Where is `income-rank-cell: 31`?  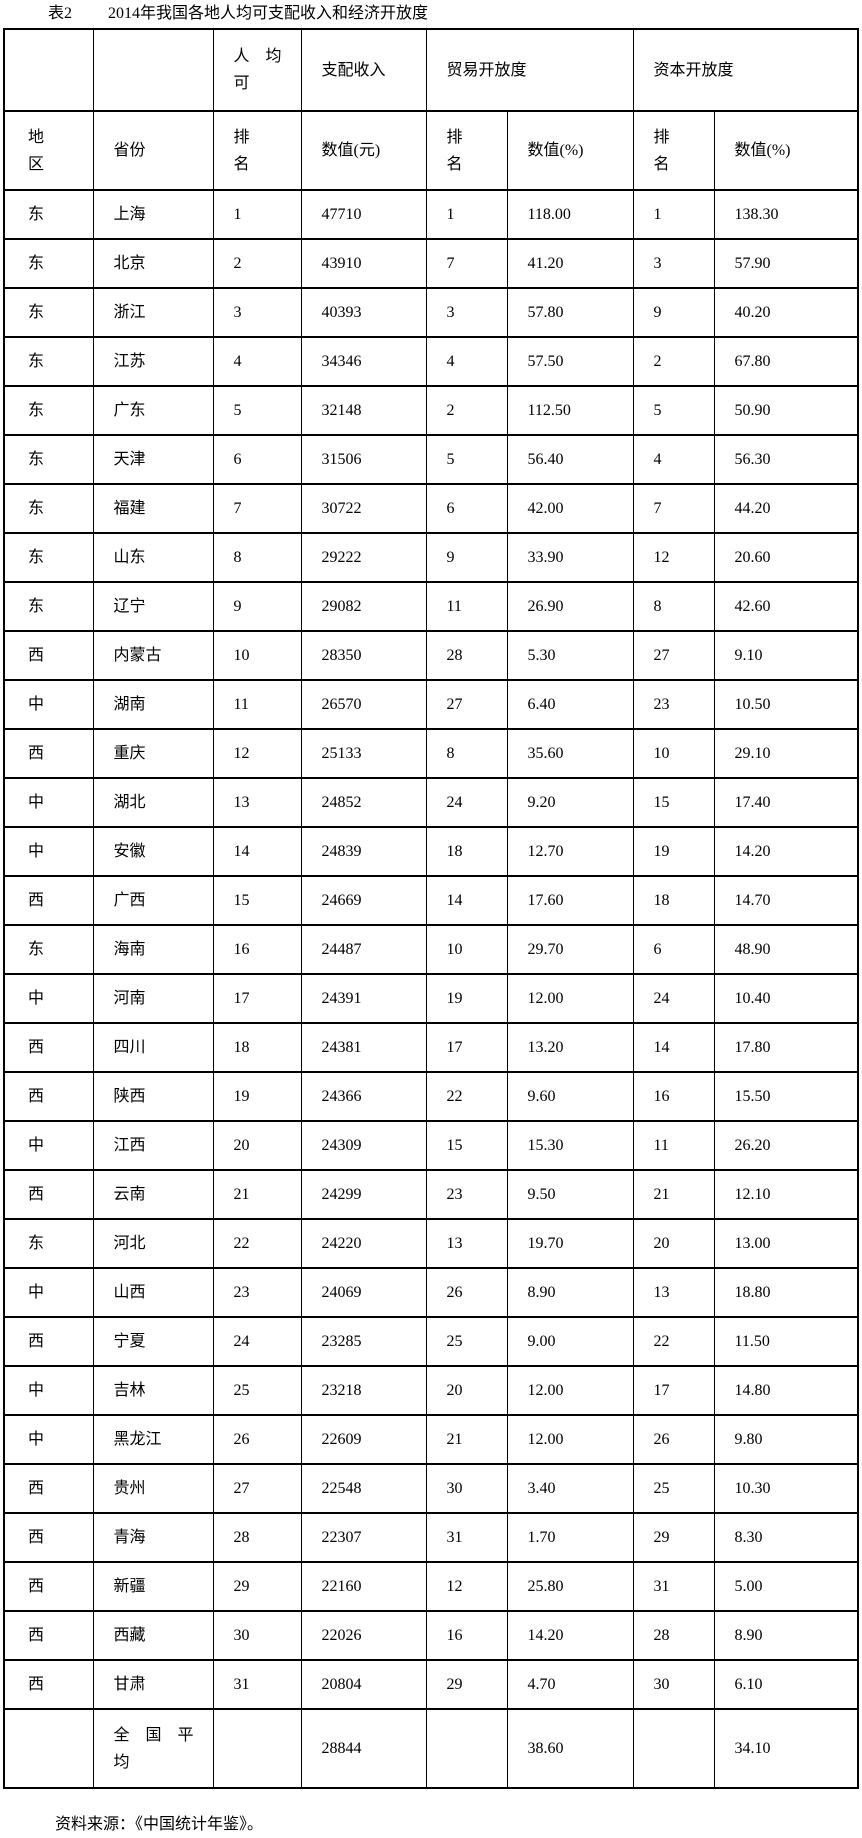 income-rank-cell: 31 is located at coordinates (257, 1684).